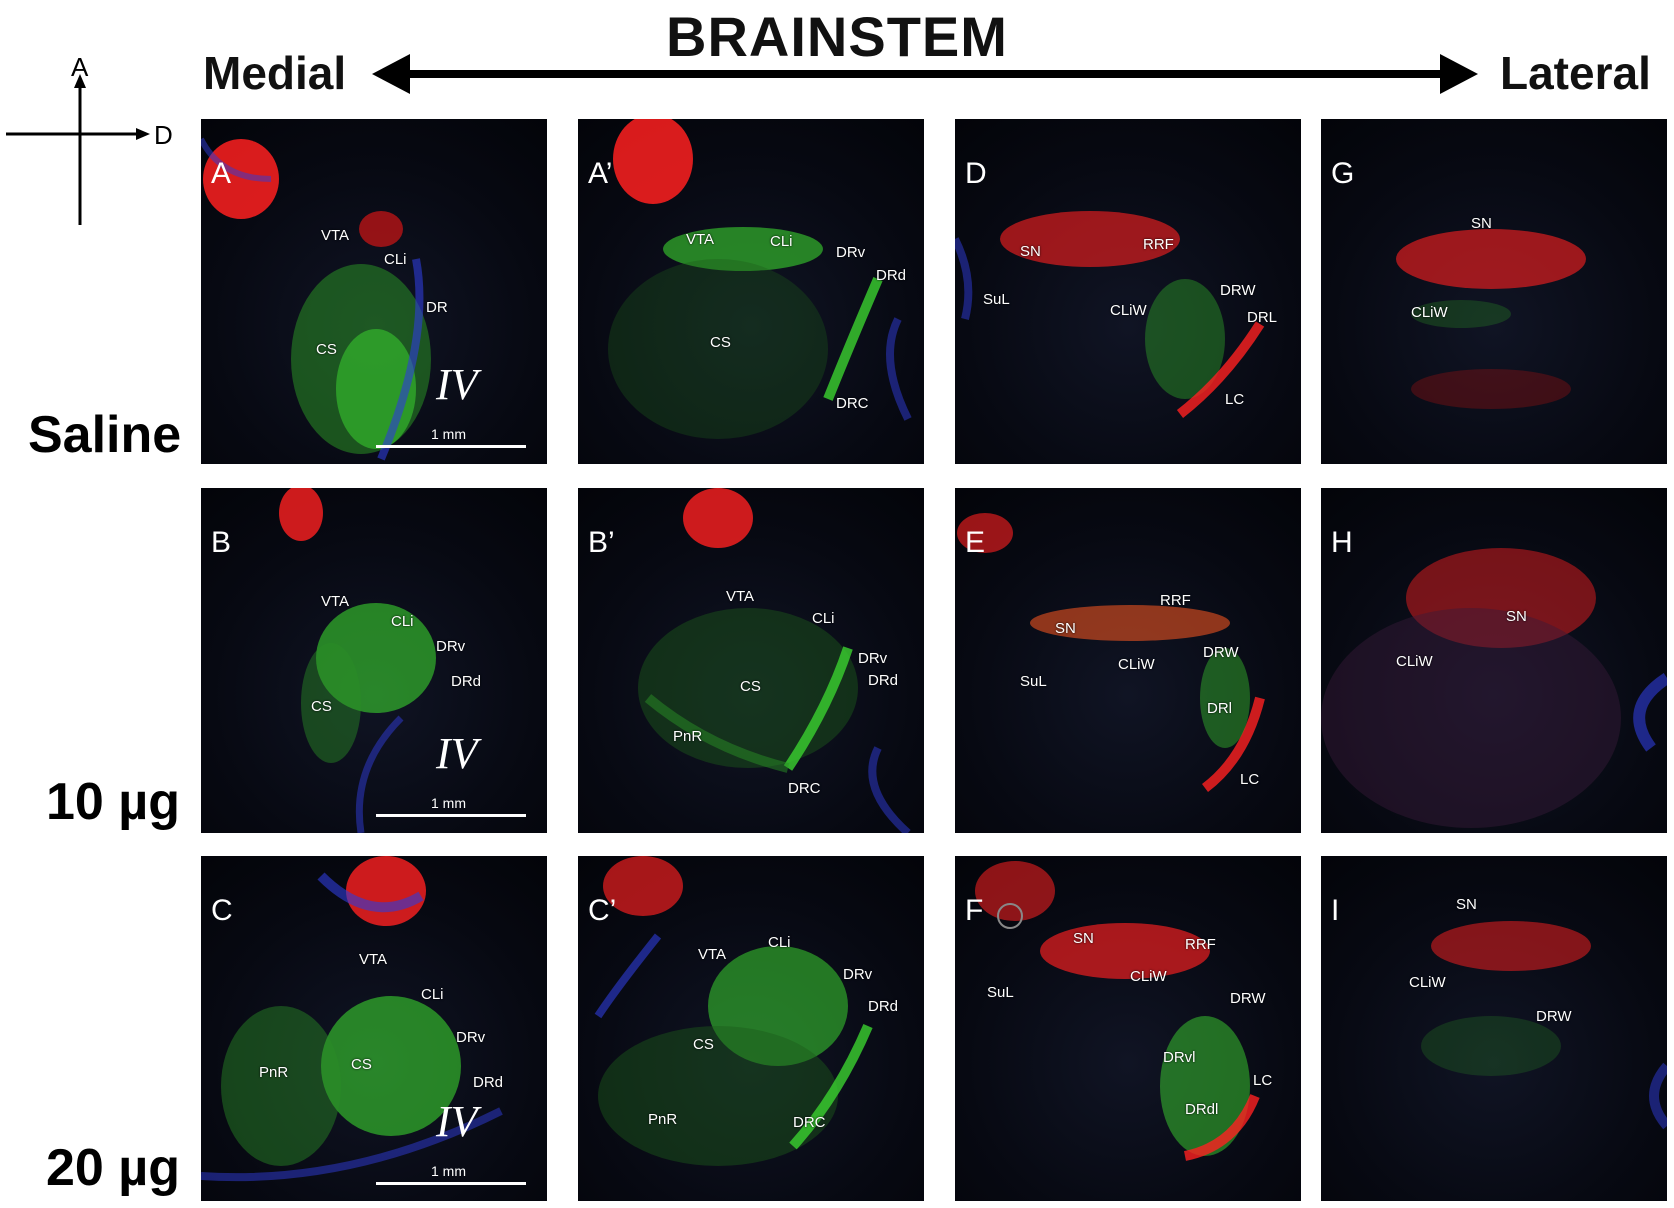 The width and height of the screenshot is (1674, 1208). I want to click on region-label: DRdl, so click(1202, 1109).